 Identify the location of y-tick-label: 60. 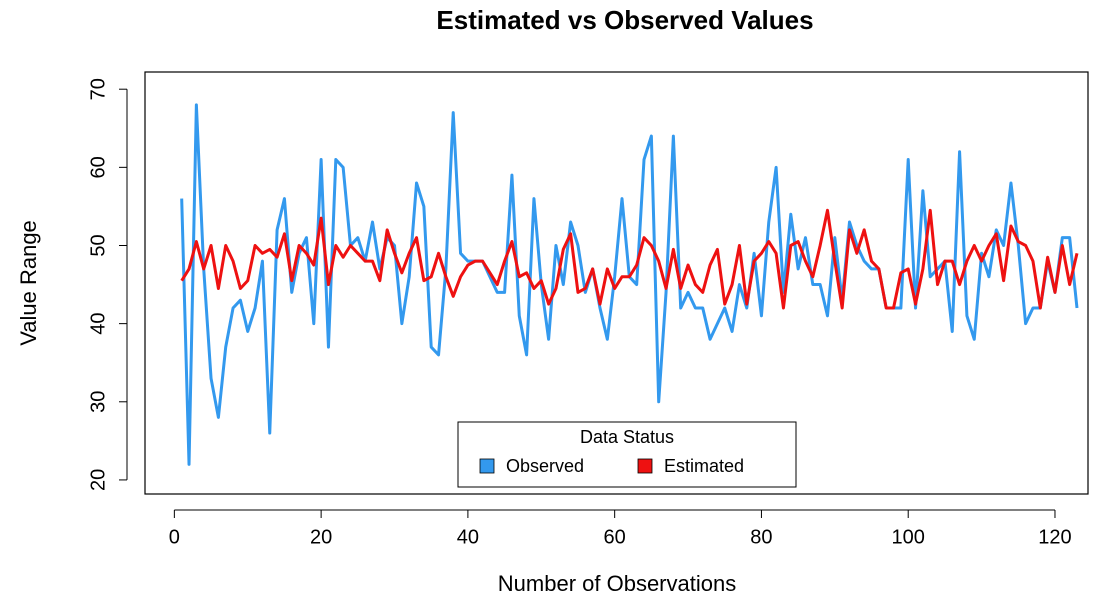
(98, 167).